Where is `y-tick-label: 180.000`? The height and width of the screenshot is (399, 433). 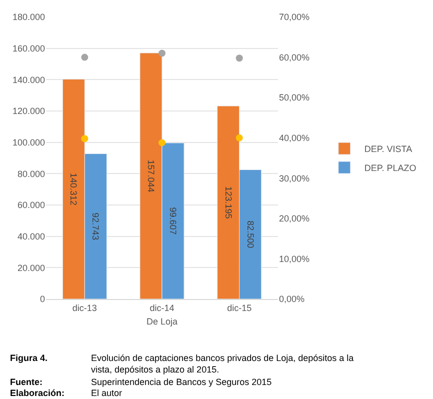
y-tick-label: 180.000 is located at coordinates (28, 17).